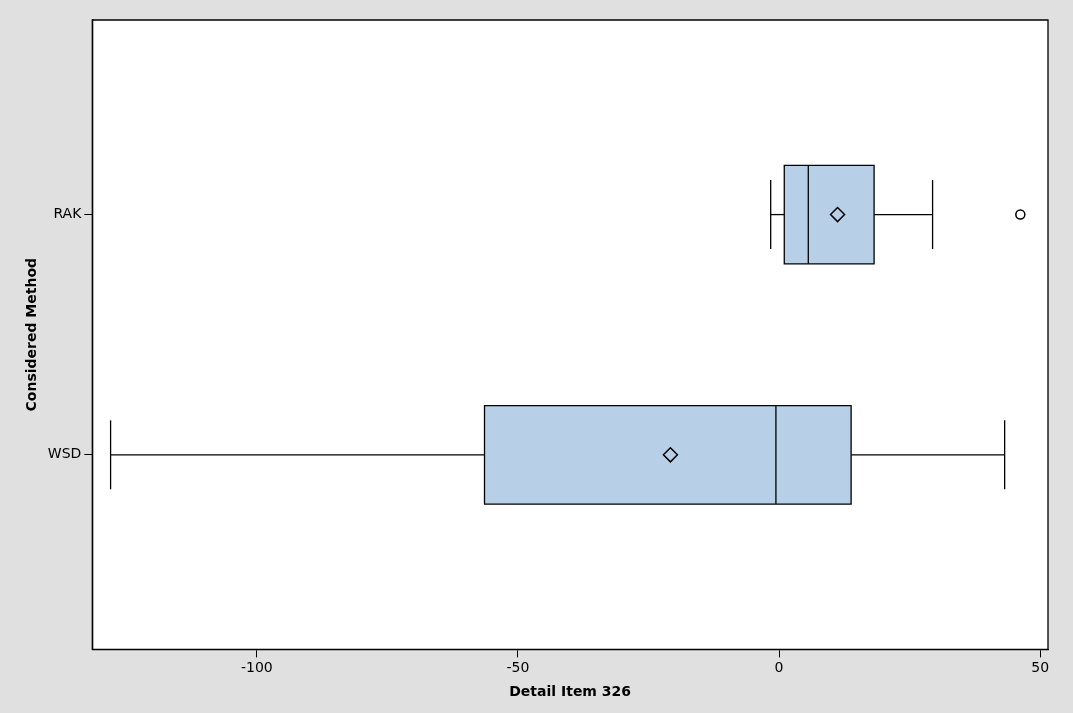 This screenshot has height=713, width=1073. Describe the element at coordinates (64, 453) in the screenshot. I see `y-tick-label: WSD` at that location.